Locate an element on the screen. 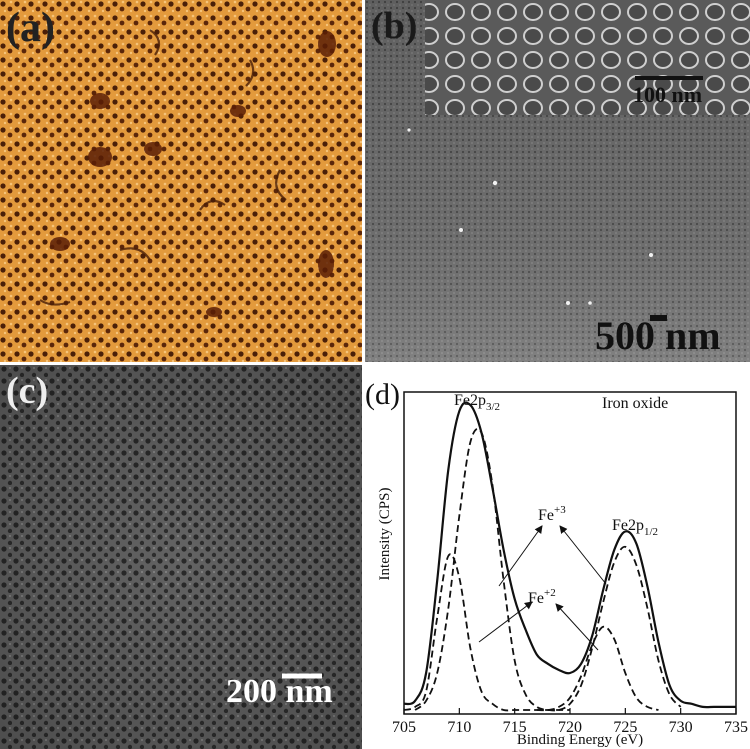 Image resolution: width=750 pixels, height=749 pixels. annotation-fe3-sup: +3 is located at coordinates (560, 510).